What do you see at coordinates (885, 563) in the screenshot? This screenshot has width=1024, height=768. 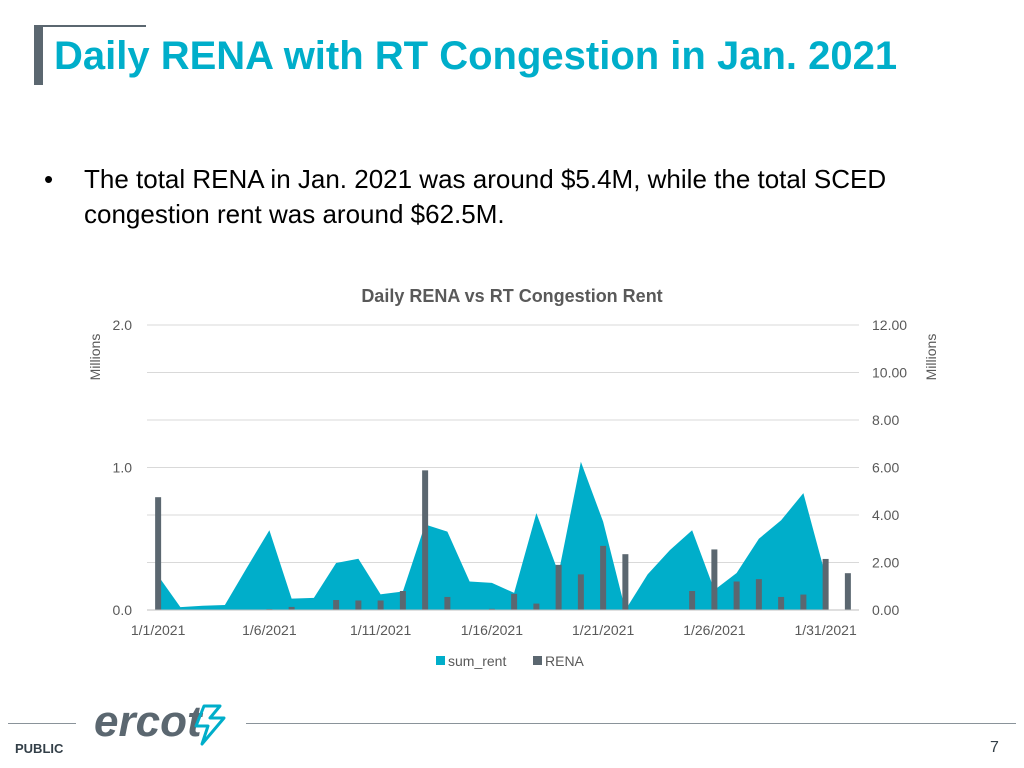 I see `right-tick-label: 2.00` at bounding box center [885, 563].